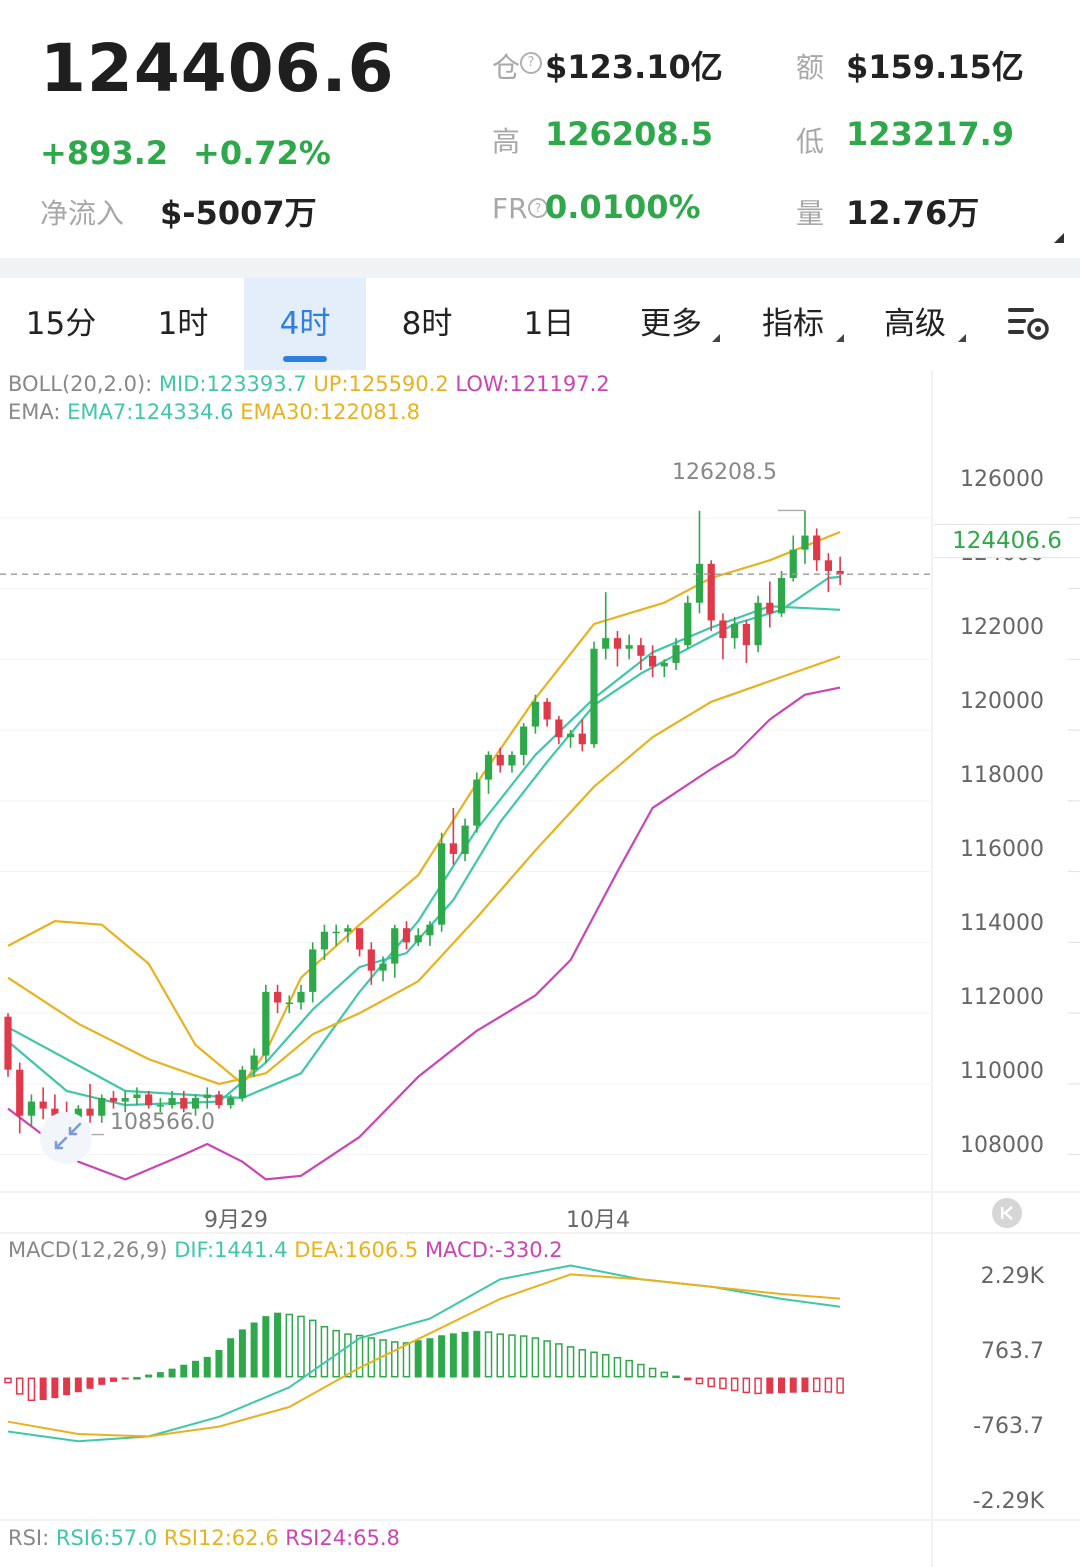 This screenshot has height=1567, width=1080. I want to click on macd-dif-line, so click(424, 1353).